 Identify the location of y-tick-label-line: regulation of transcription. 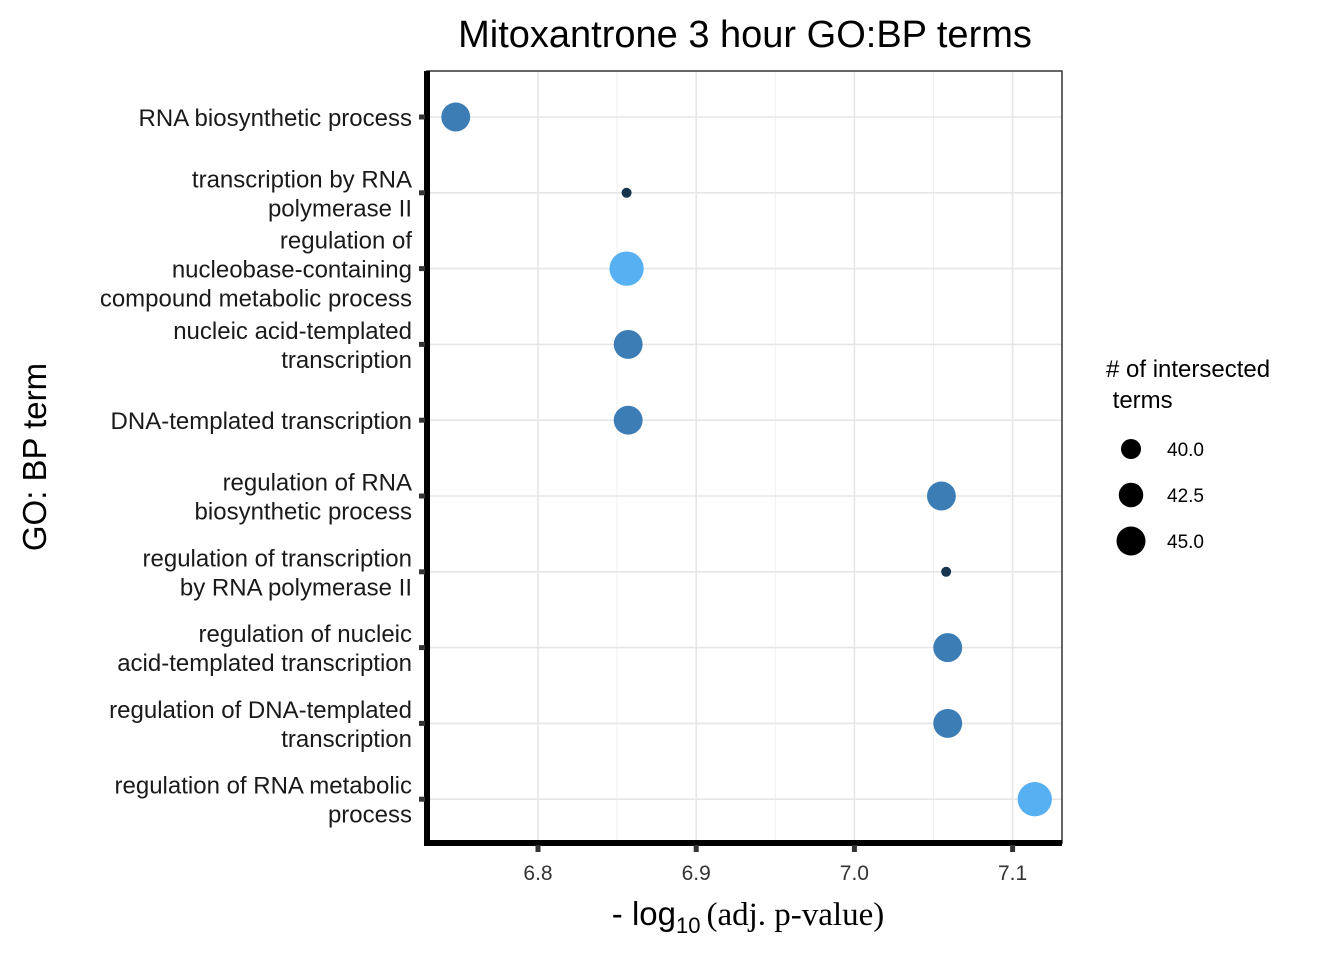
(277, 558).